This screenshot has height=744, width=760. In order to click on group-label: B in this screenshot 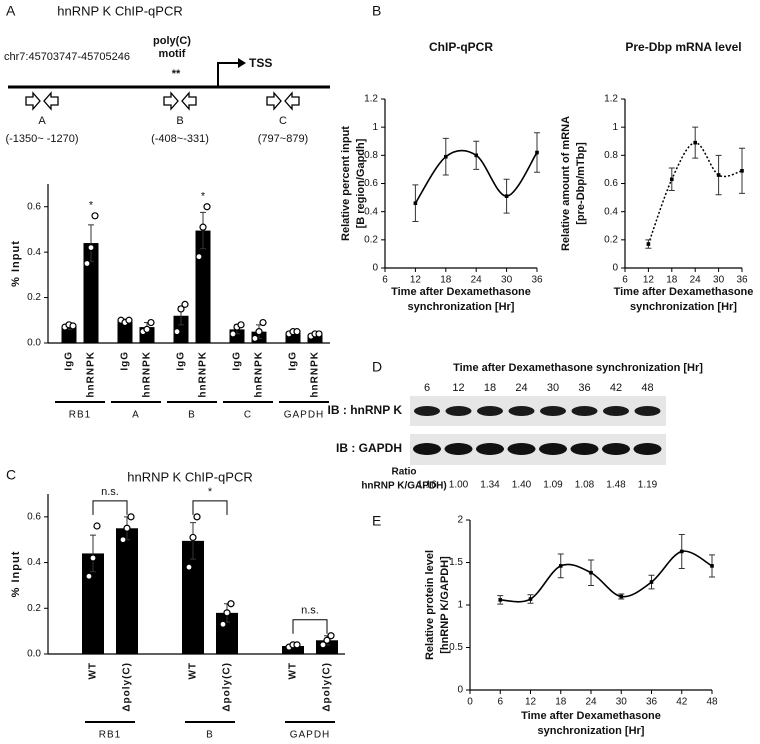, I will do `click(210, 735)`.